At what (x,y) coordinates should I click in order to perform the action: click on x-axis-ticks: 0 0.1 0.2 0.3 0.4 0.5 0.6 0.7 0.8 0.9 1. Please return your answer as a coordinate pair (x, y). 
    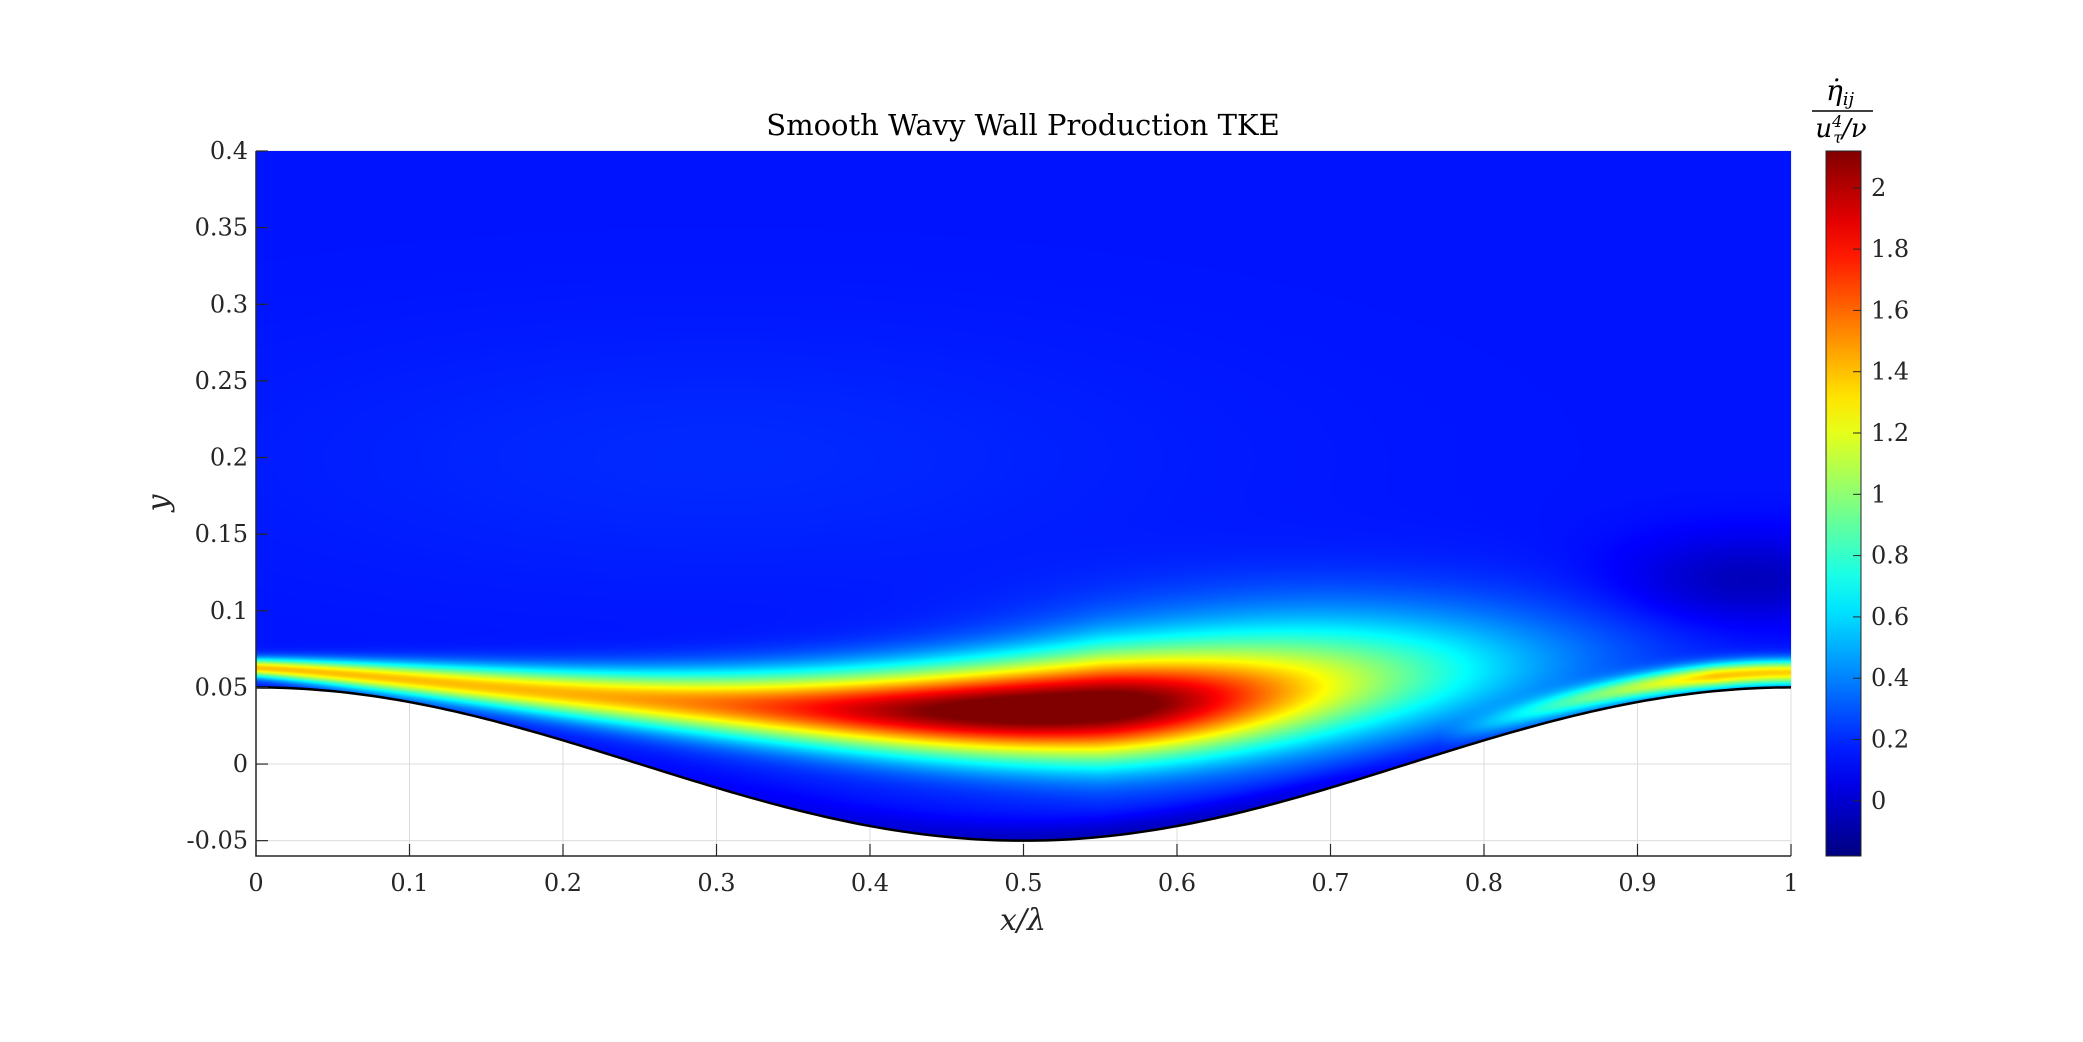
    Looking at the image, I should click on (1023, 870).